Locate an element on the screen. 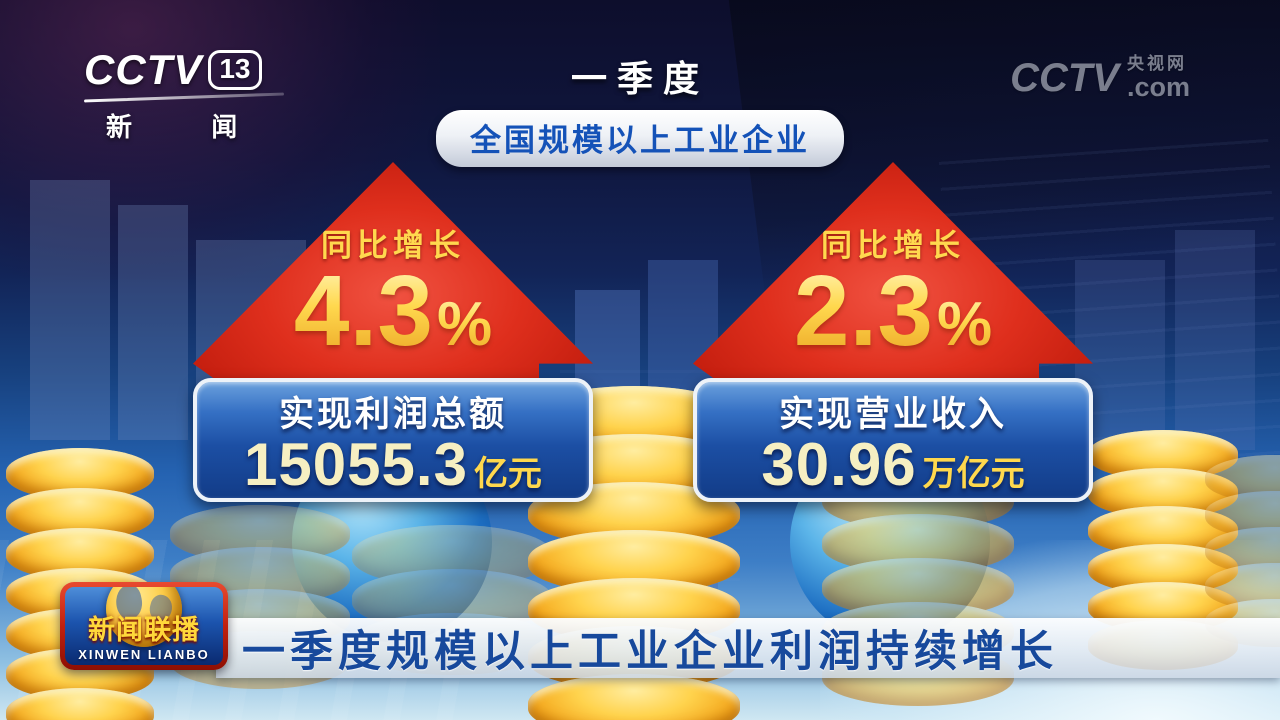 The image size is (1280, 720). arrow-up-icon: 同比增长 2.3 % is located at coordinates (893, 282).